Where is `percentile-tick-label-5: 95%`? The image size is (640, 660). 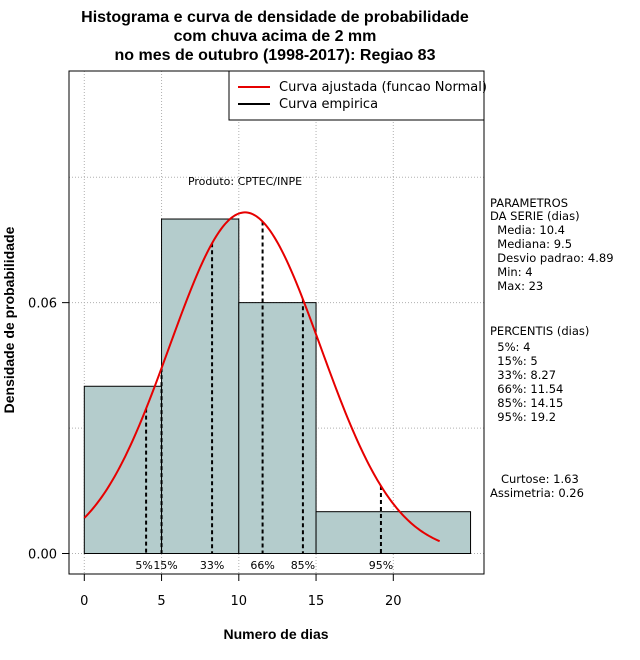
percentile-tick-label-5: 95% is located at coordinates (381, 565).